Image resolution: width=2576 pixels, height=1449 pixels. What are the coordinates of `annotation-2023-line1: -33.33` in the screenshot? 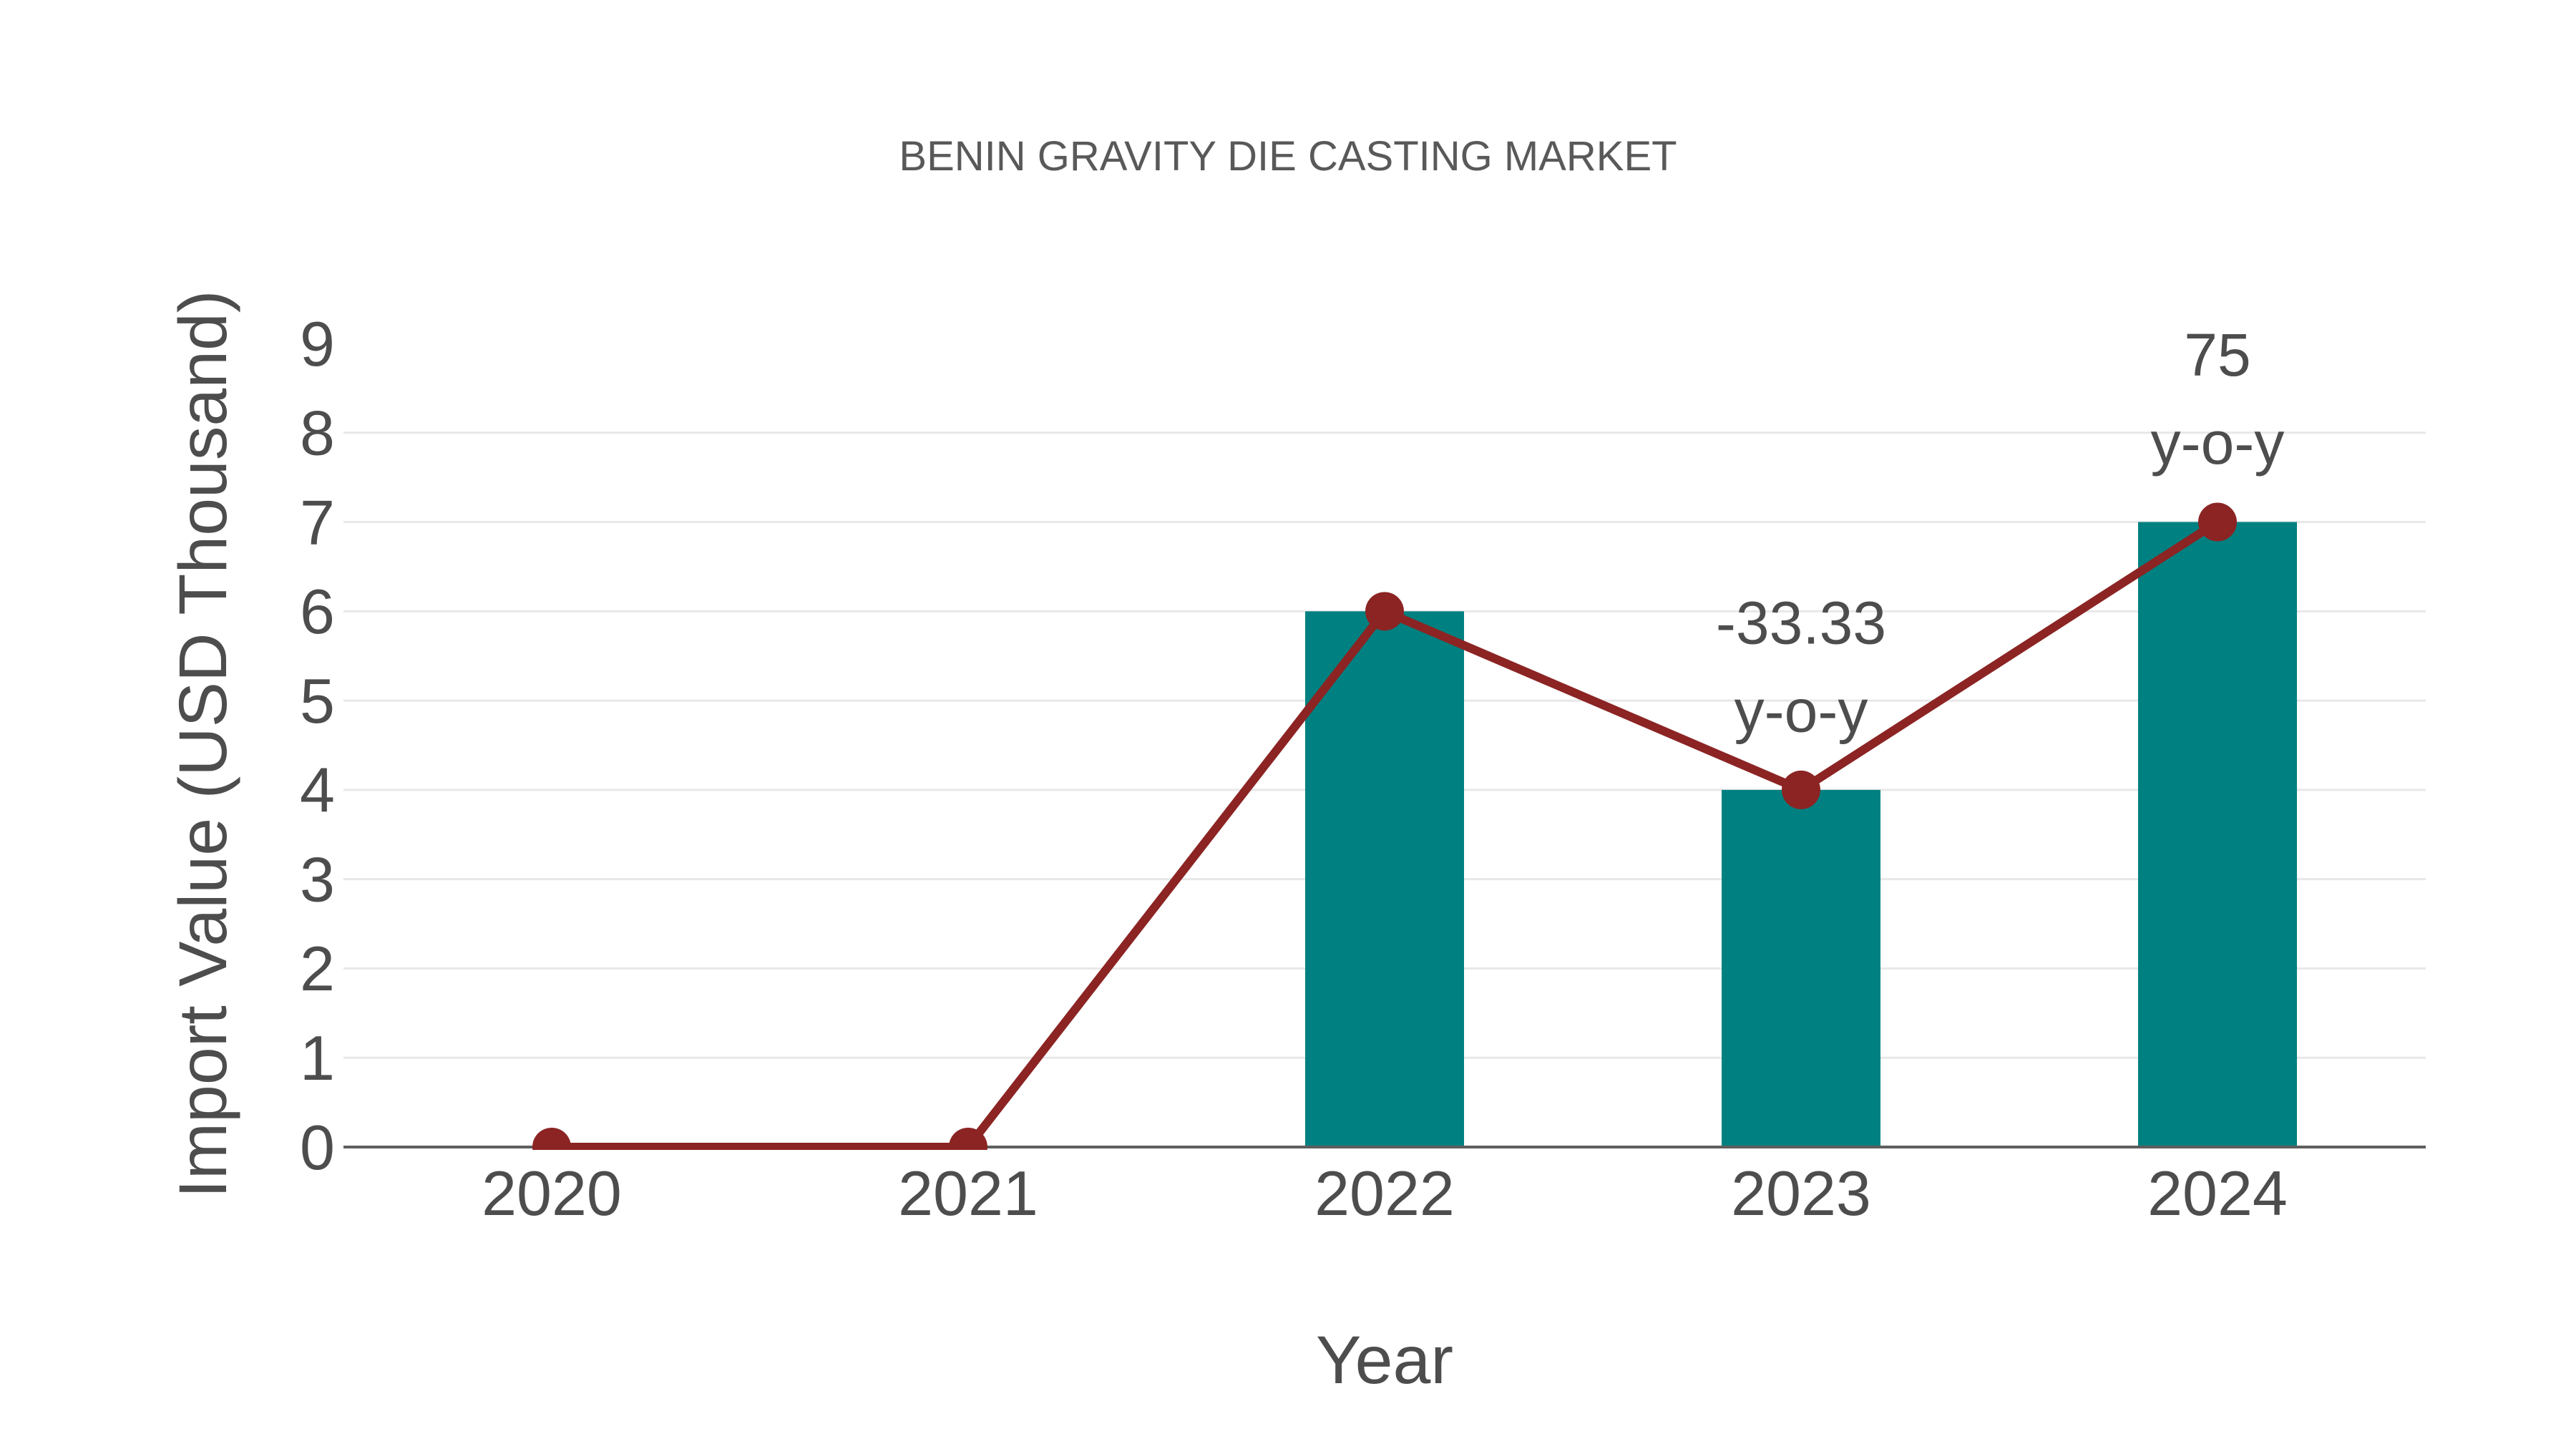 It's located at (1801, 622).